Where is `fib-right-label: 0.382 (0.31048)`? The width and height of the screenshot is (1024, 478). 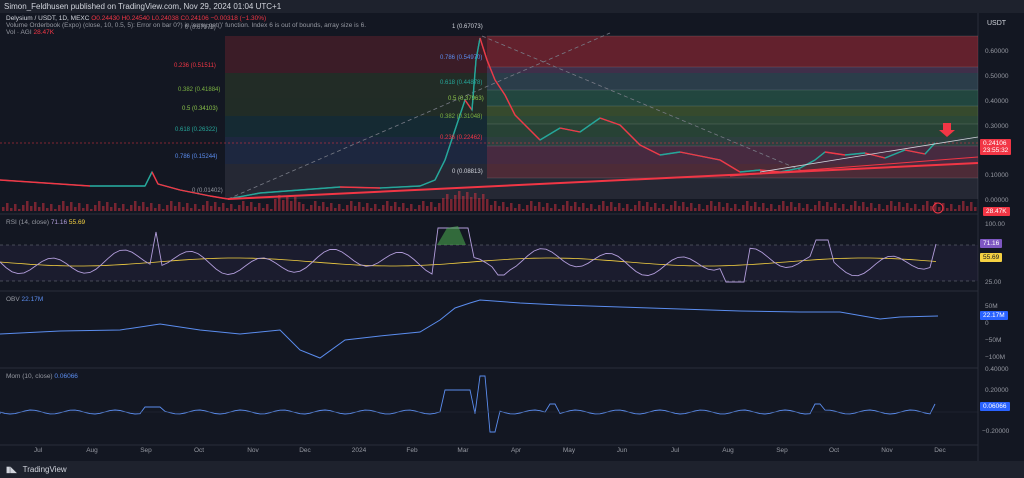
fib-right-label: 0.382 (0.31048) is located at coordinates (461, 117).